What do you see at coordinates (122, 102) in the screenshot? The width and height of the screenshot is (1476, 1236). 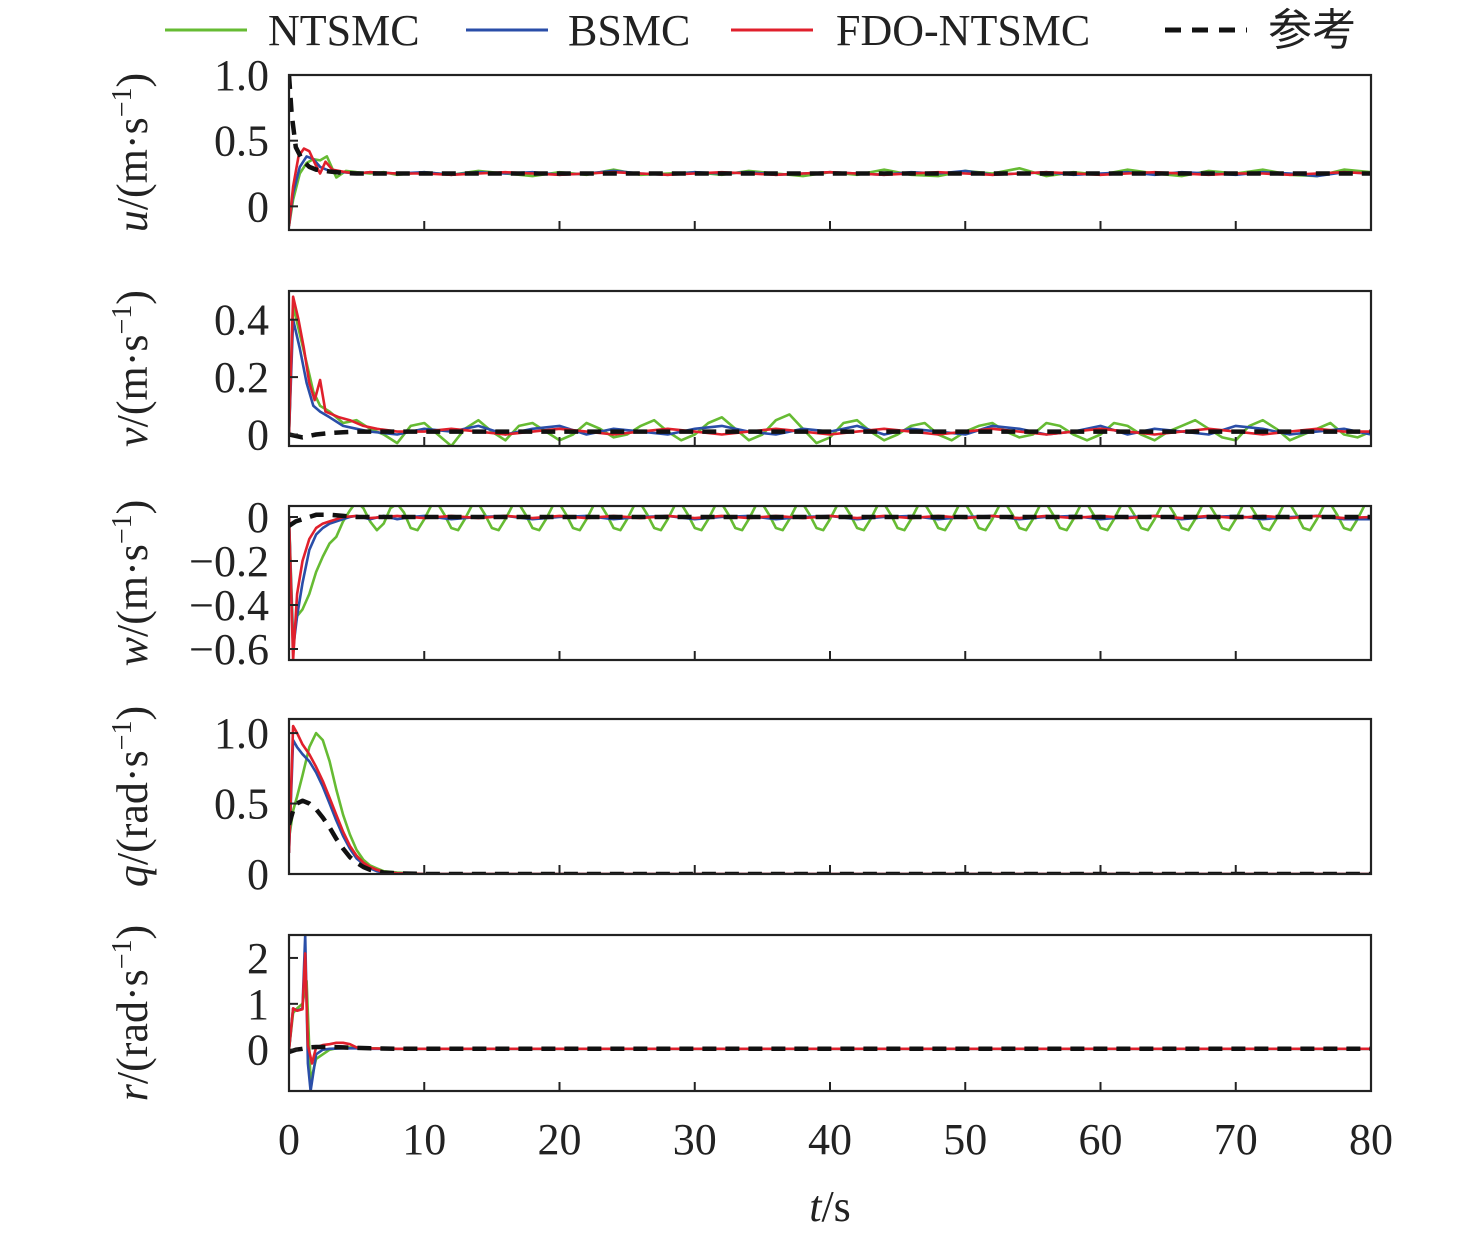 I see `y-axis-sup-u: −1` at bounding box center [122, 102].